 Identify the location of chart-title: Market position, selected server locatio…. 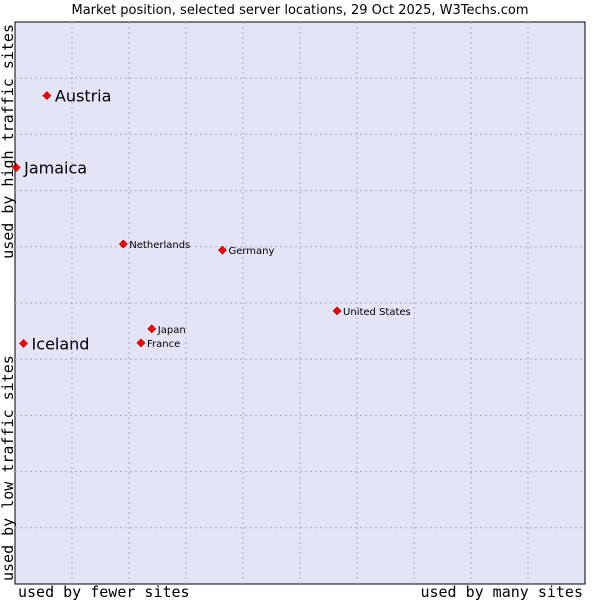
(299, 10).